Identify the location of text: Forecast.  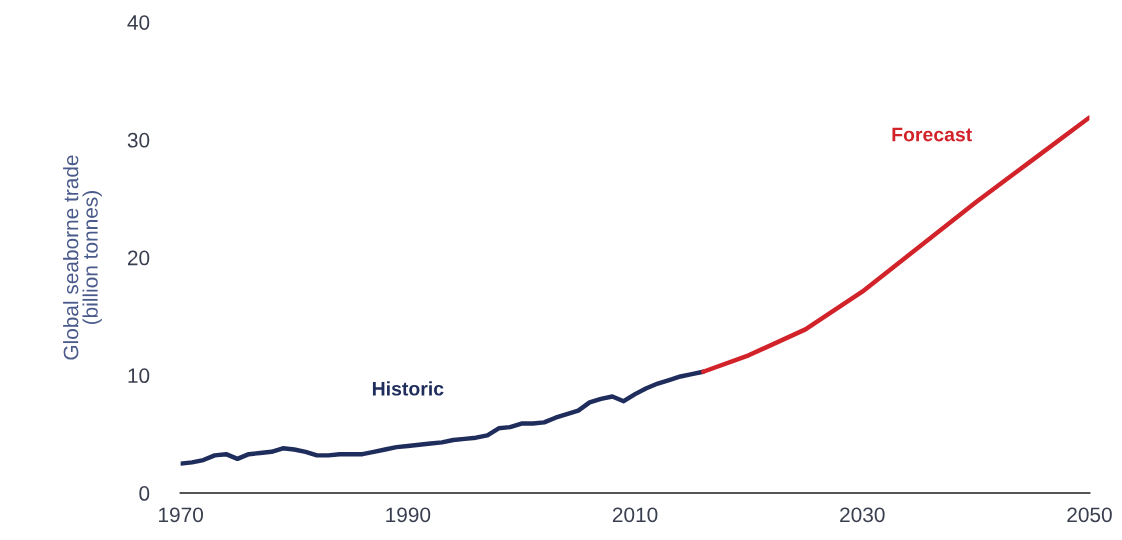
(932, 134).